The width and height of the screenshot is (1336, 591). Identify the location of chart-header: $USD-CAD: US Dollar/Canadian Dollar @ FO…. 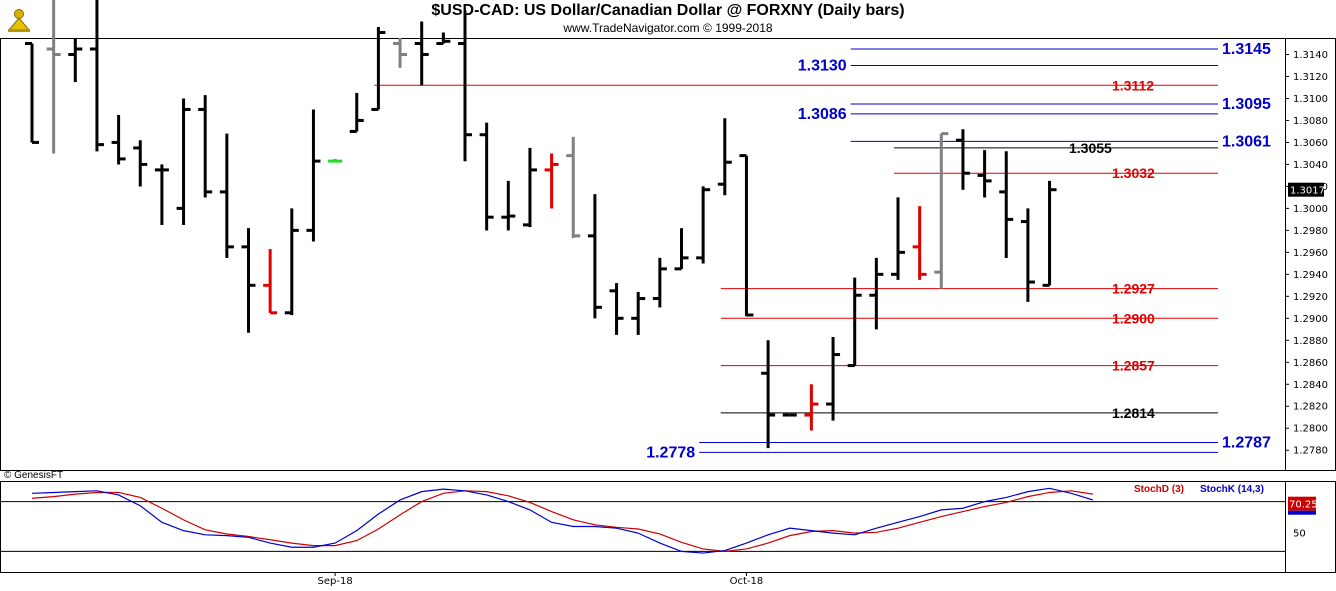
(668, 19).